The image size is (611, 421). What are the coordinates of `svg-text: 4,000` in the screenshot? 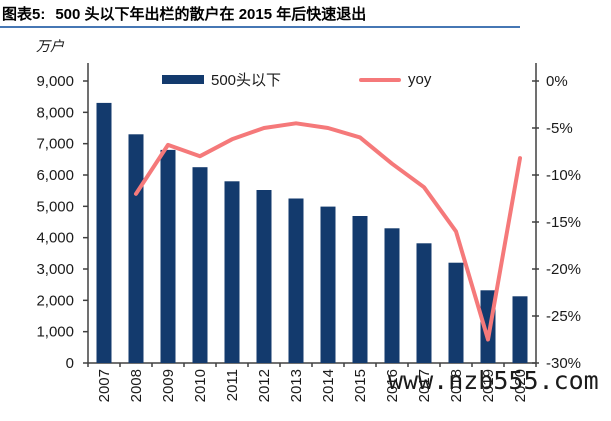 It's located at (55, 238).